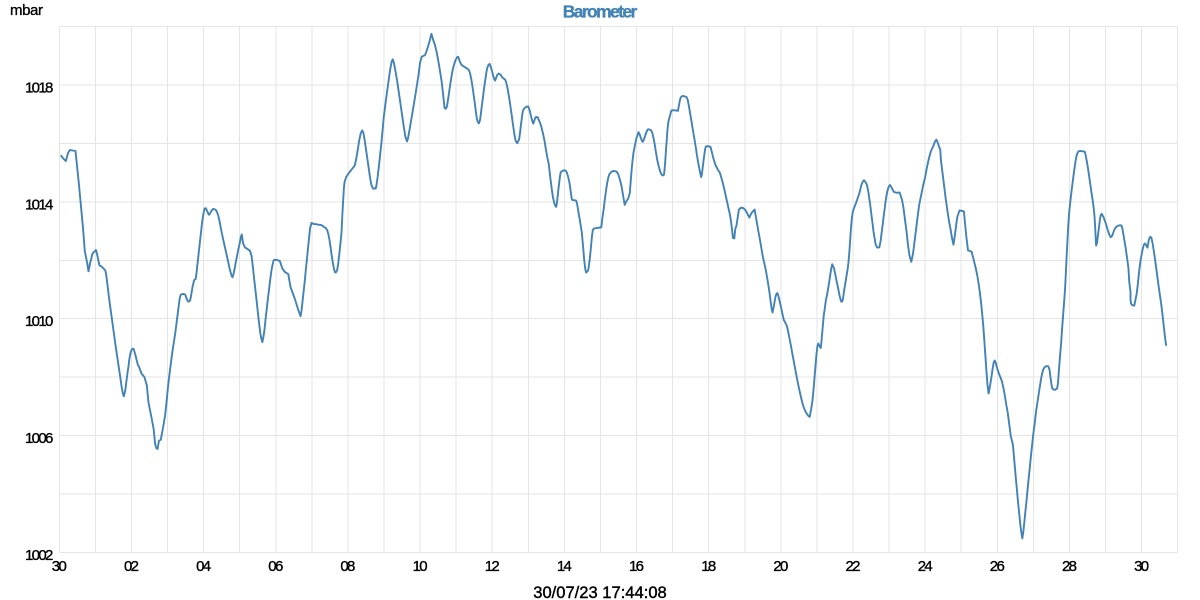 This screenshot has width=1200, height=600. I want to click on svg-text: 04, so click(203, 566).